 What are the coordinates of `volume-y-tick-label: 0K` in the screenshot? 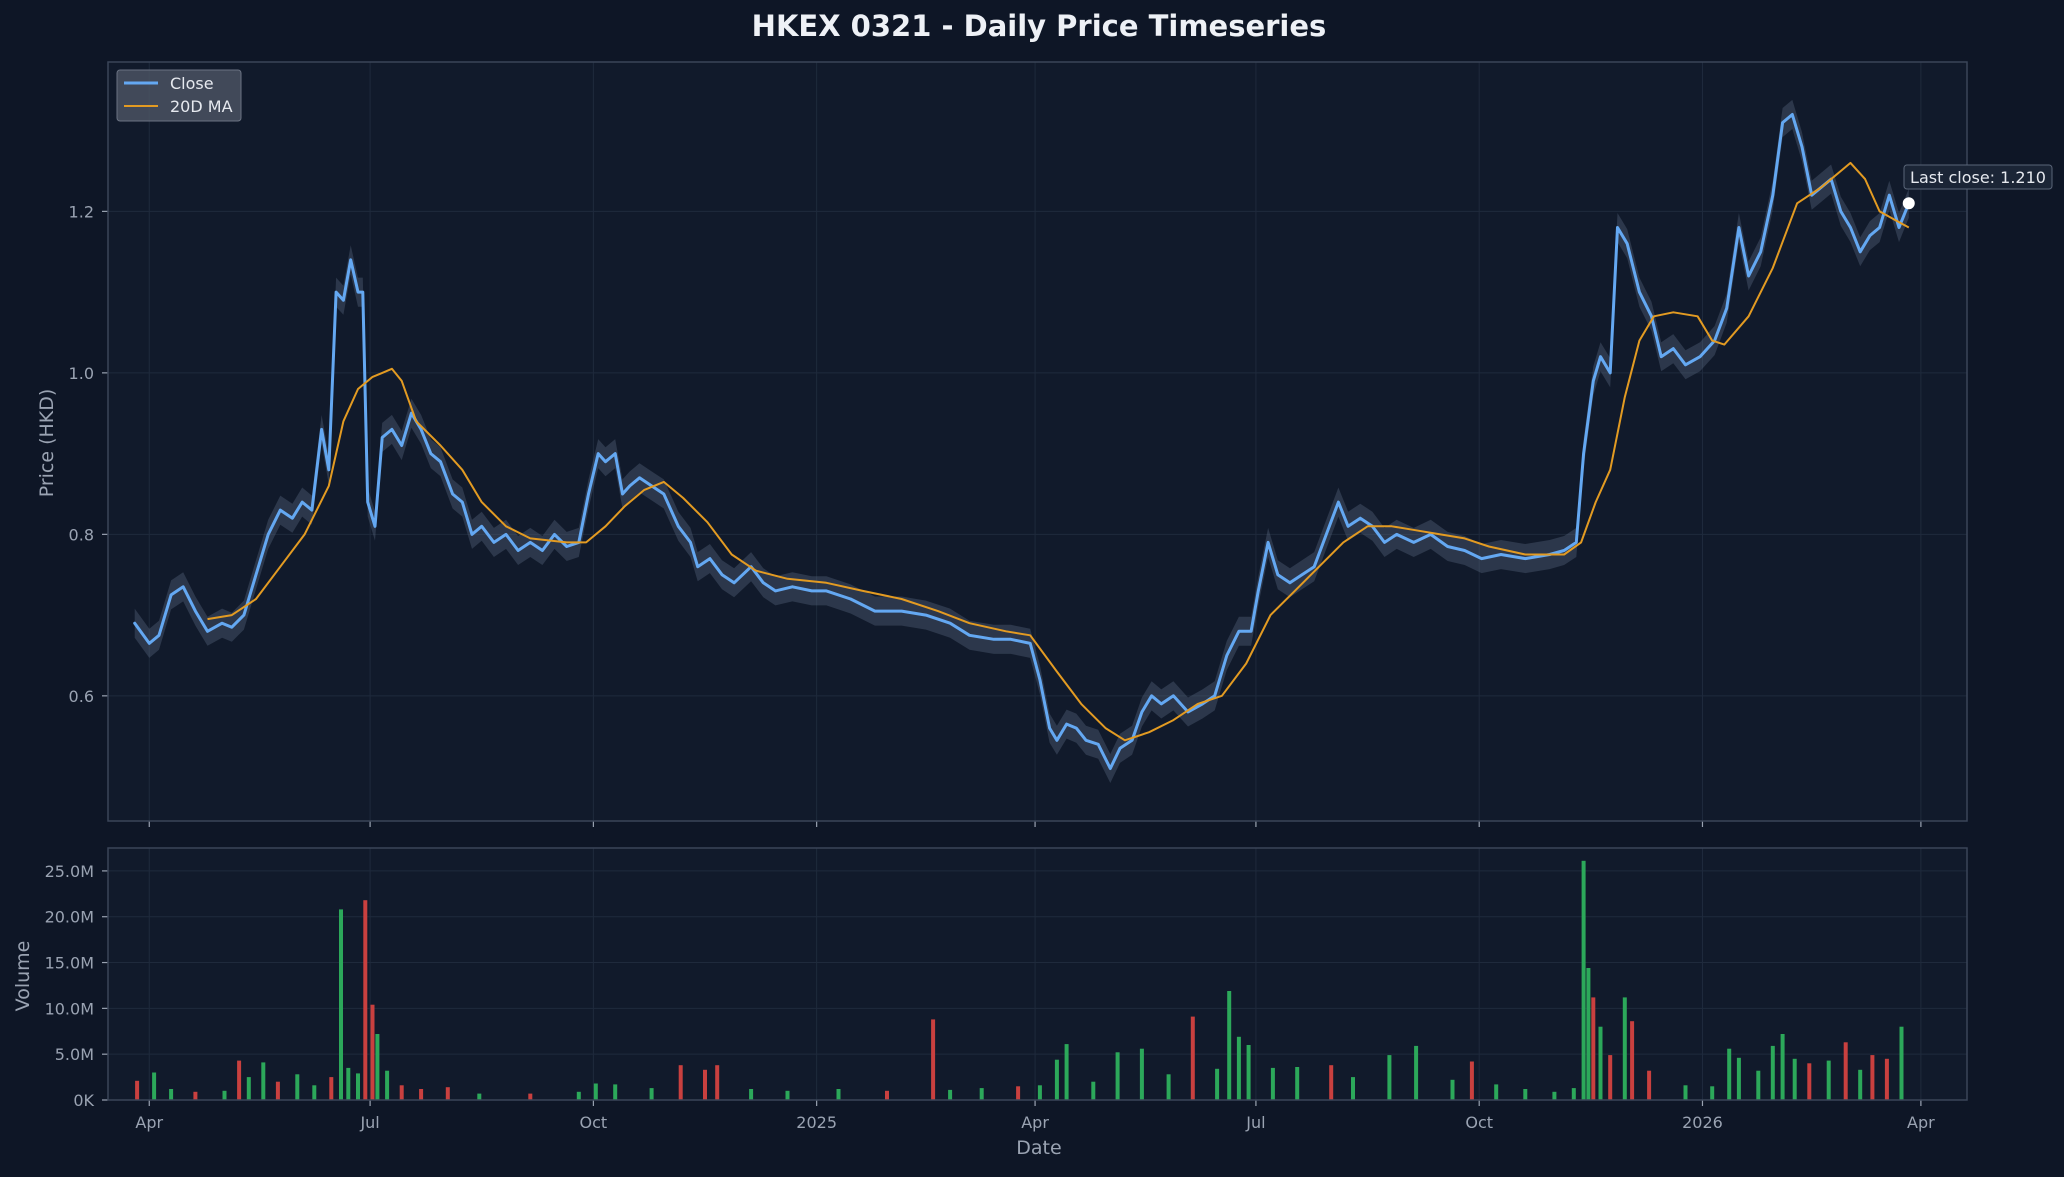 It's located at (83, 1100).